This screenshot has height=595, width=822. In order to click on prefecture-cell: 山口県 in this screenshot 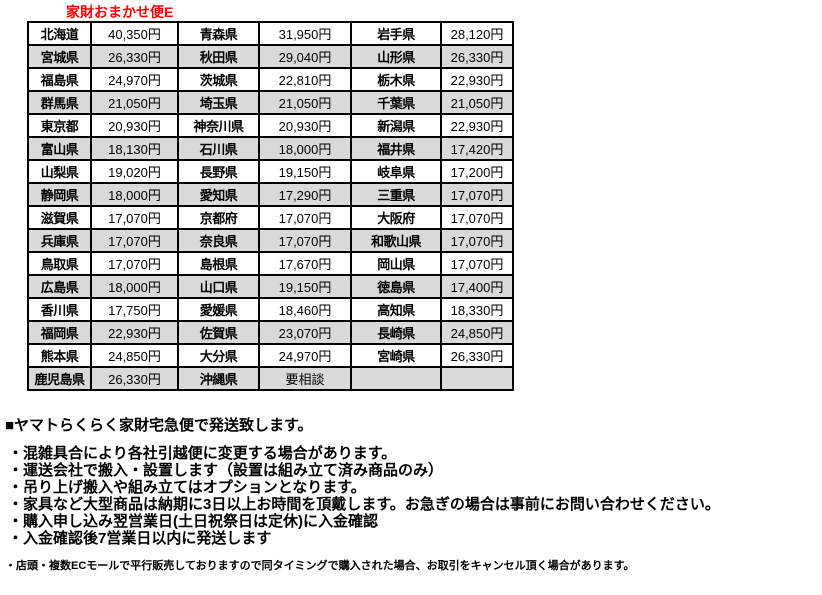, I will do `click(218, 286)`.